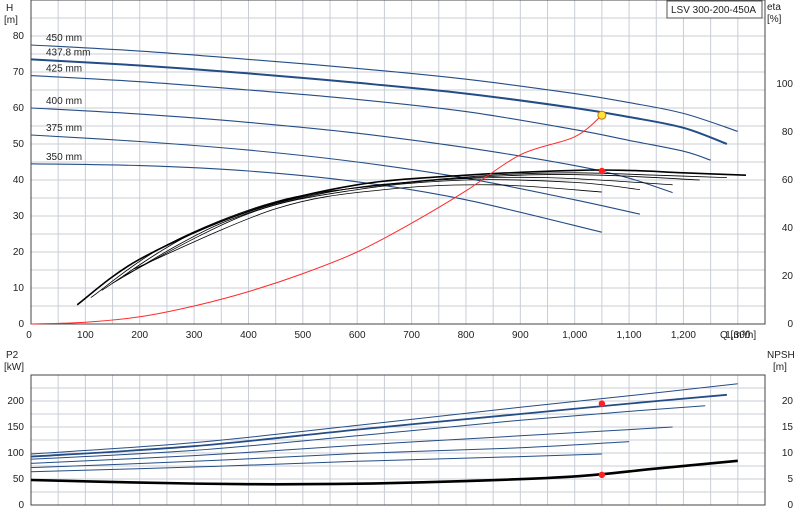 Image resolution: width=800 pixels, height=520 pixels. What do you see at coordinates (411, 335) in the screenshot?
I see `x-tick-label: 700` at bounding box center [411, 335].